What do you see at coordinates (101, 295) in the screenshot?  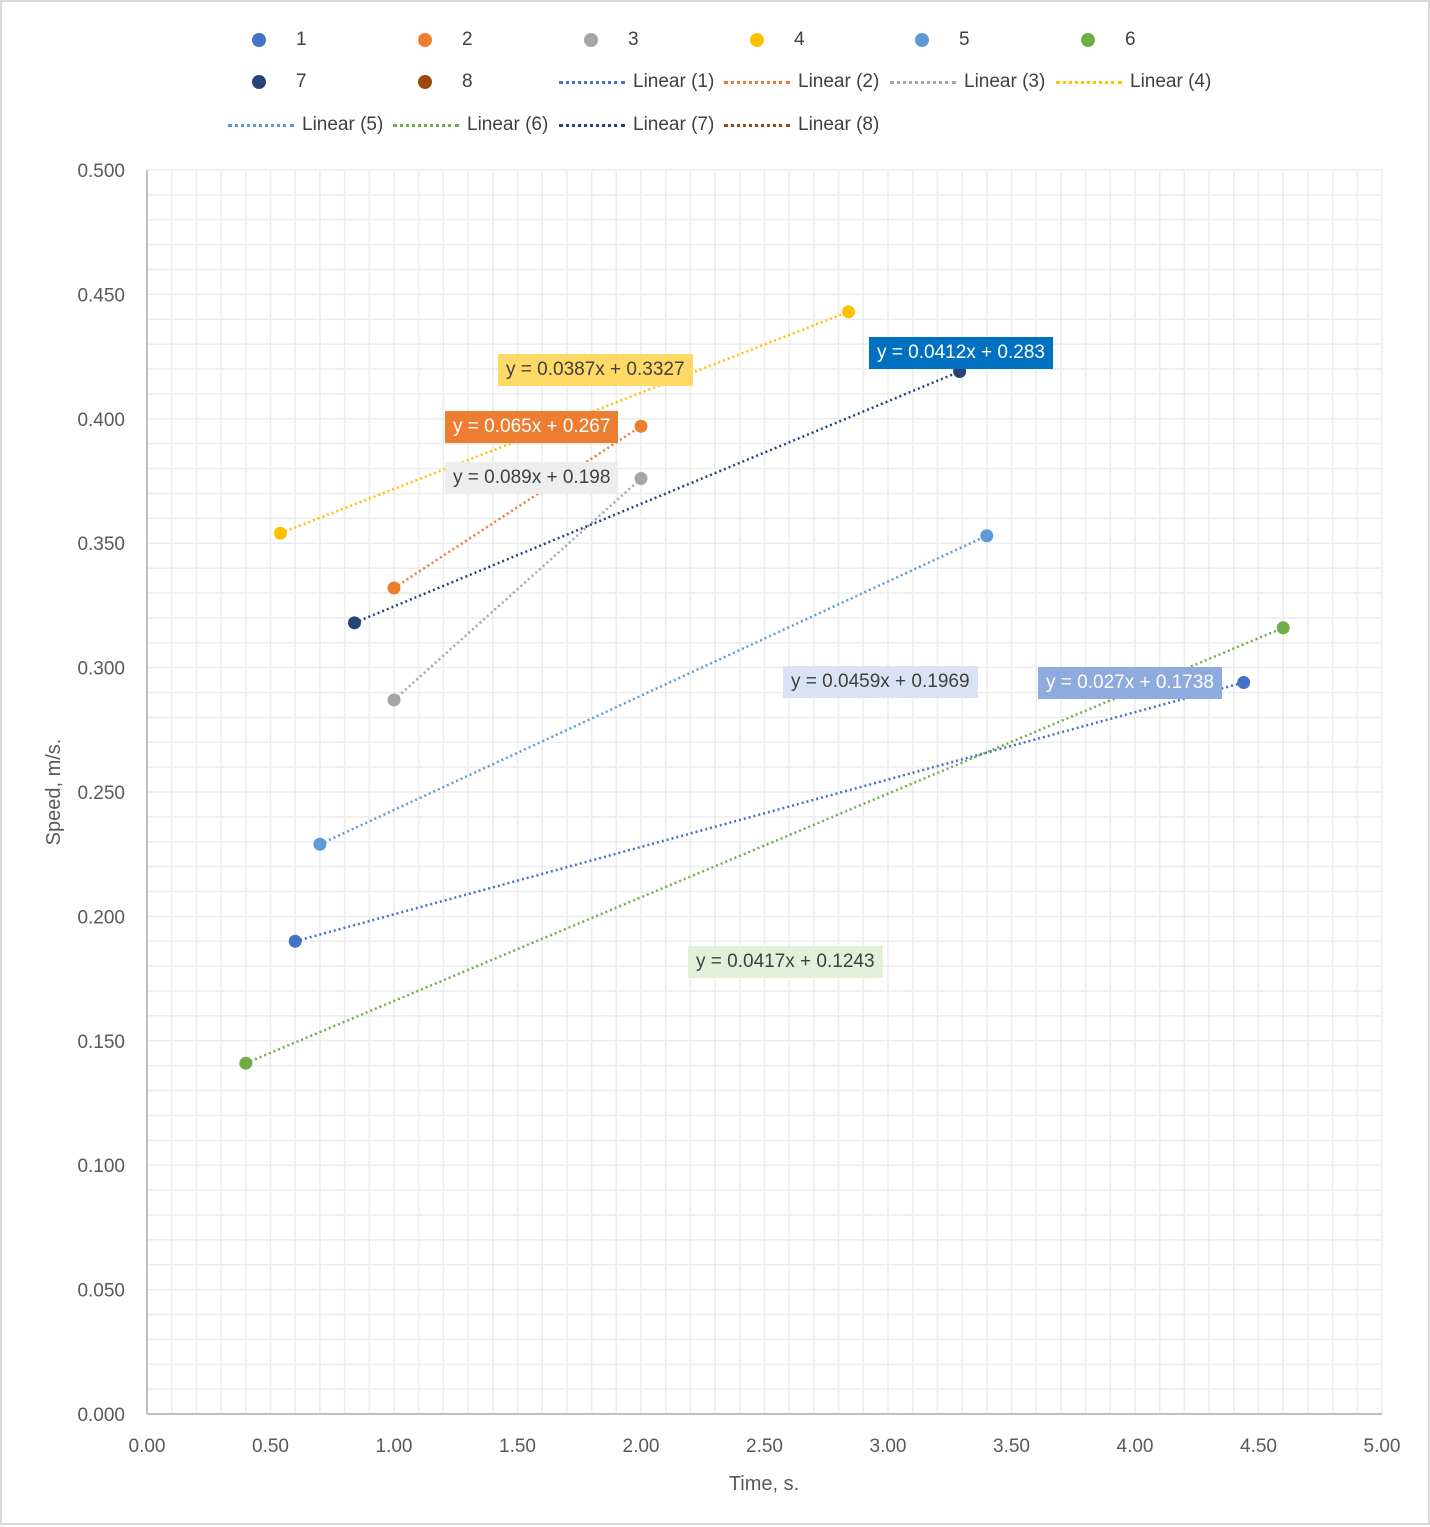 I see `y-tick-label: 0.450` at bounding box center [101, 295].